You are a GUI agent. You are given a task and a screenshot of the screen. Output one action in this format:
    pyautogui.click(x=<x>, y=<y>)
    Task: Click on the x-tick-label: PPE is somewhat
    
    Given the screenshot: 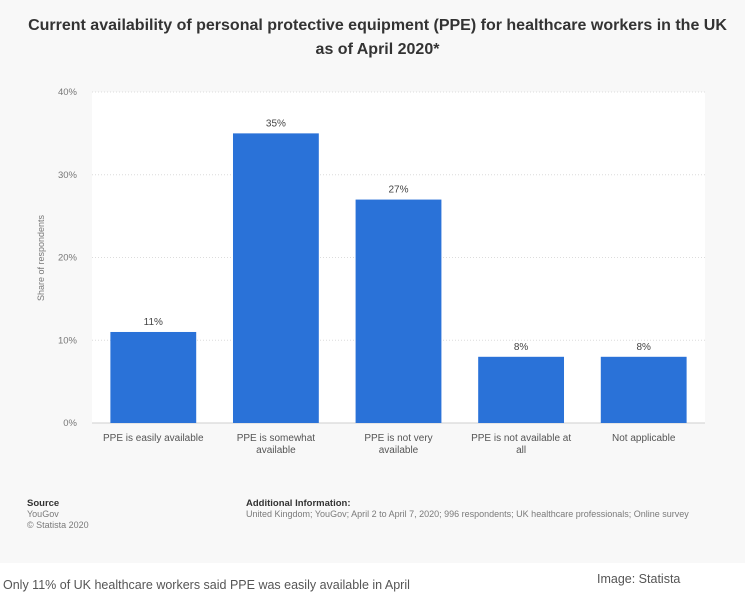 What is the action you would take?
    pyautogui.click(x=276, y=438)
    